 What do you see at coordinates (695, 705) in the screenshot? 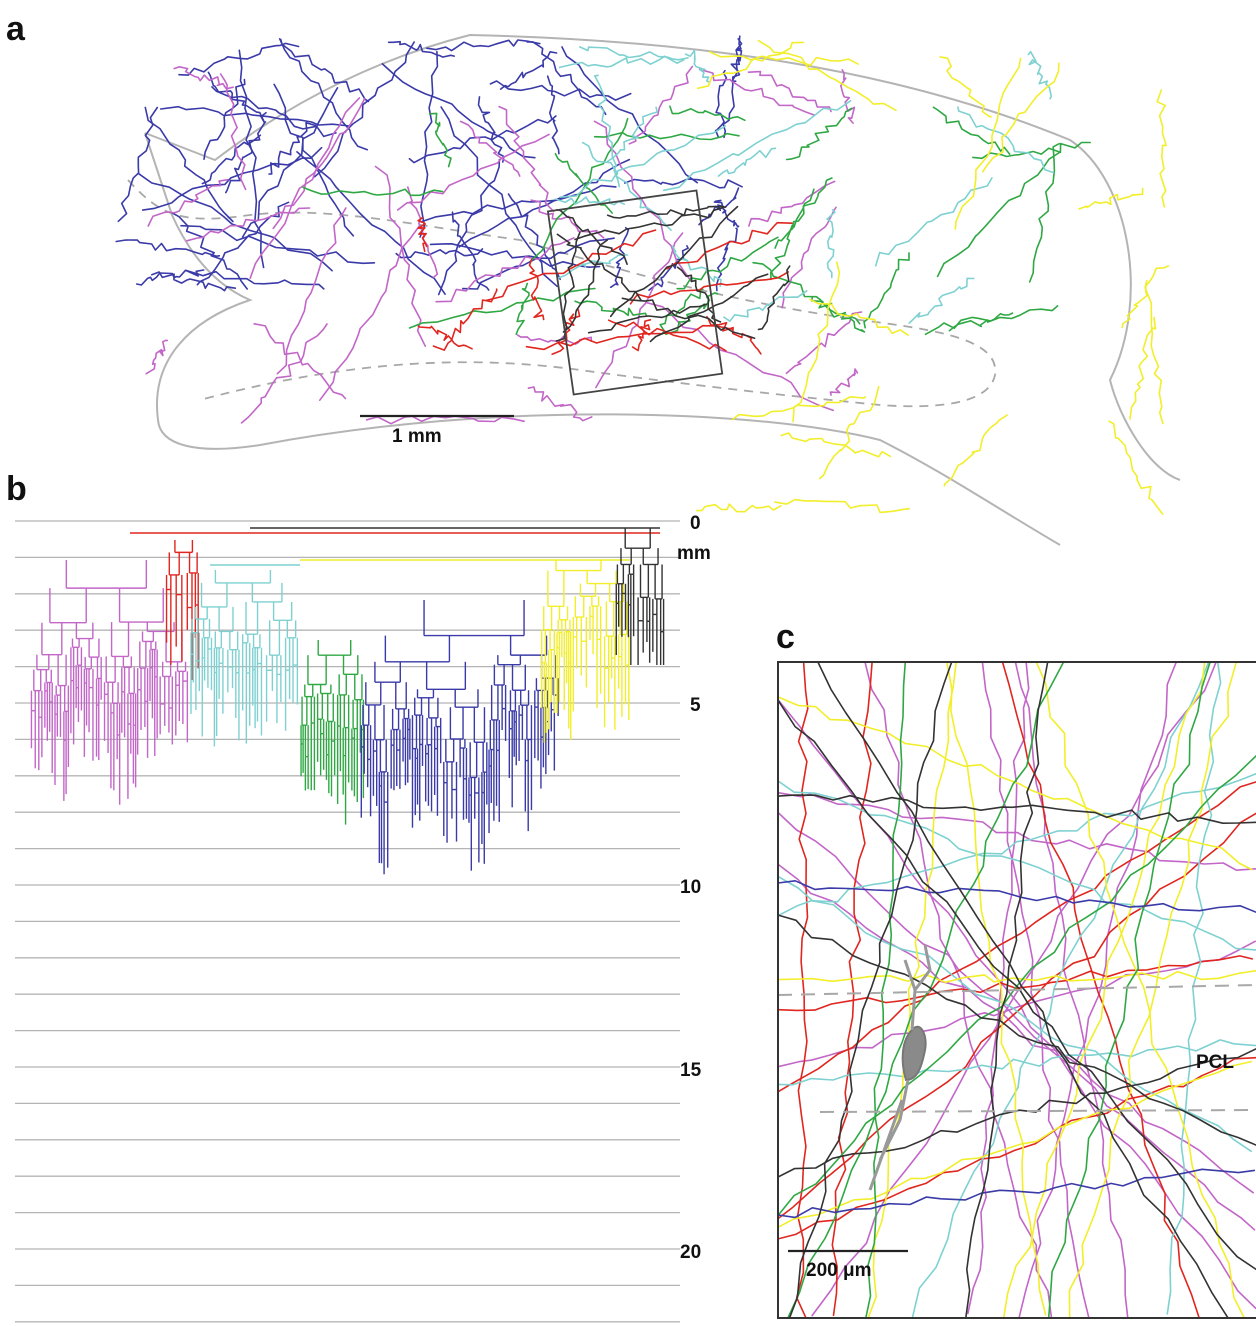
I see `depth-label-5: 5` at bounding box center [695, 705].